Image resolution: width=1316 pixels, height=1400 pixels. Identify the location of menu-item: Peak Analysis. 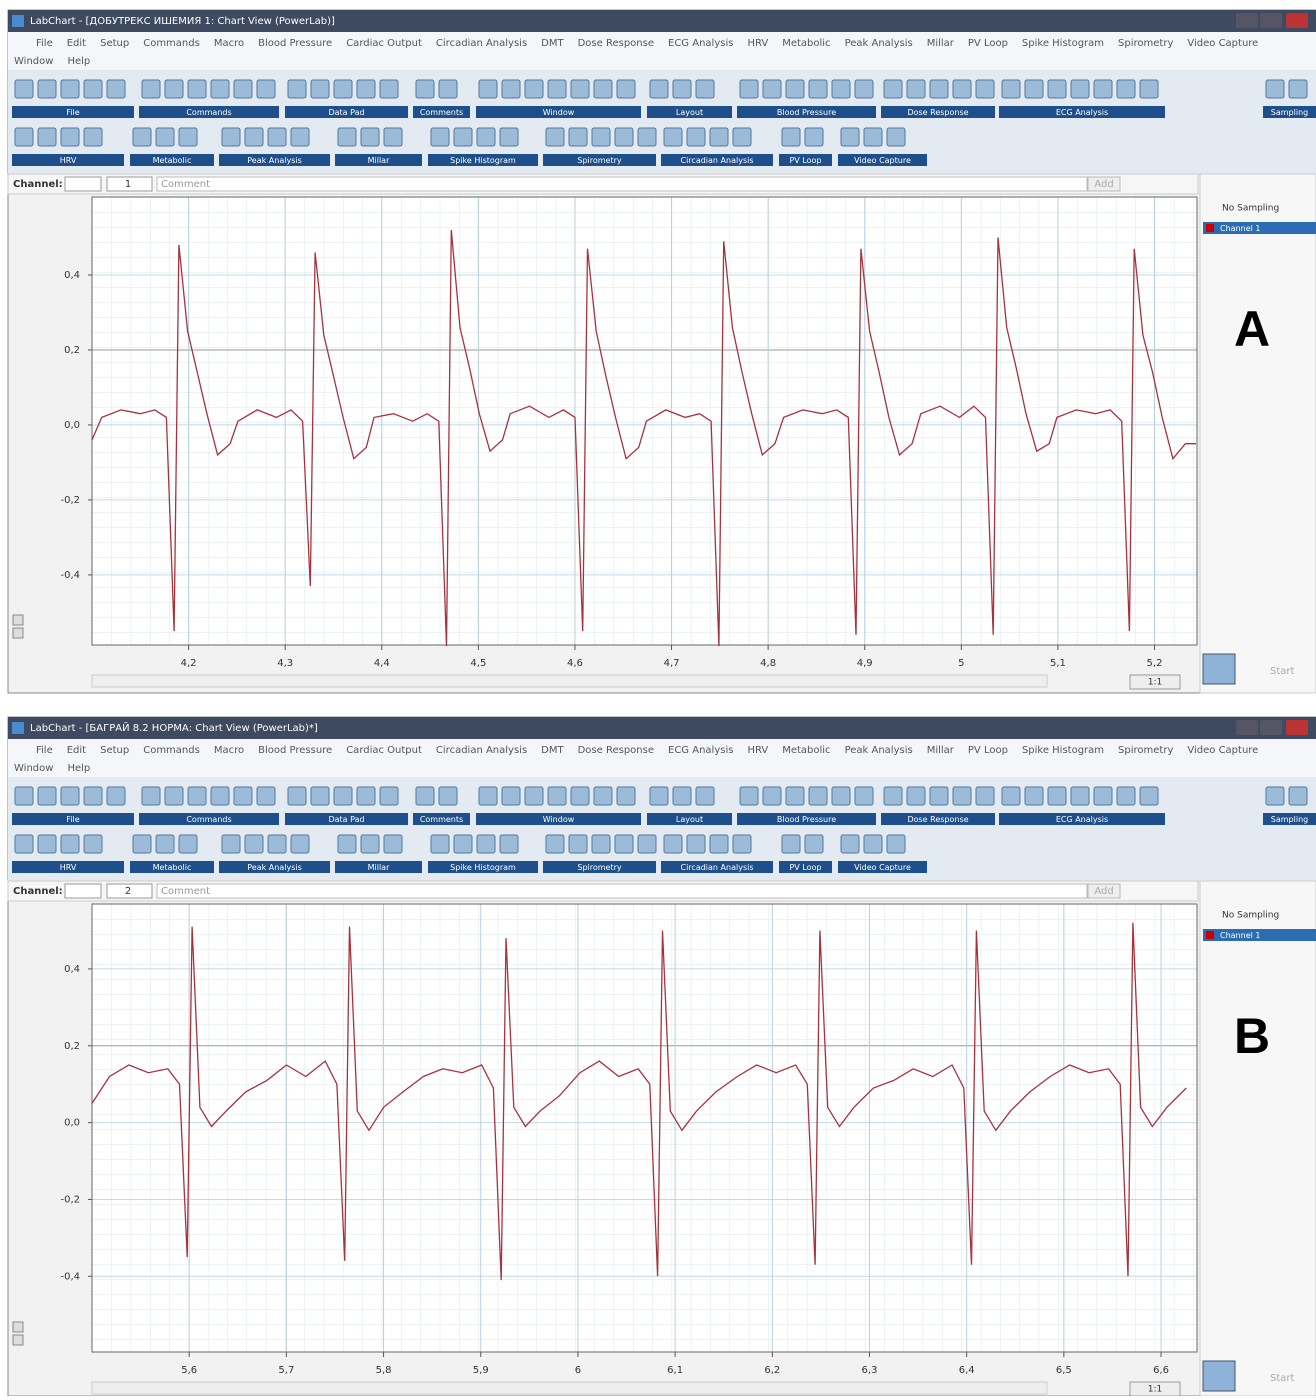
(879, 750).